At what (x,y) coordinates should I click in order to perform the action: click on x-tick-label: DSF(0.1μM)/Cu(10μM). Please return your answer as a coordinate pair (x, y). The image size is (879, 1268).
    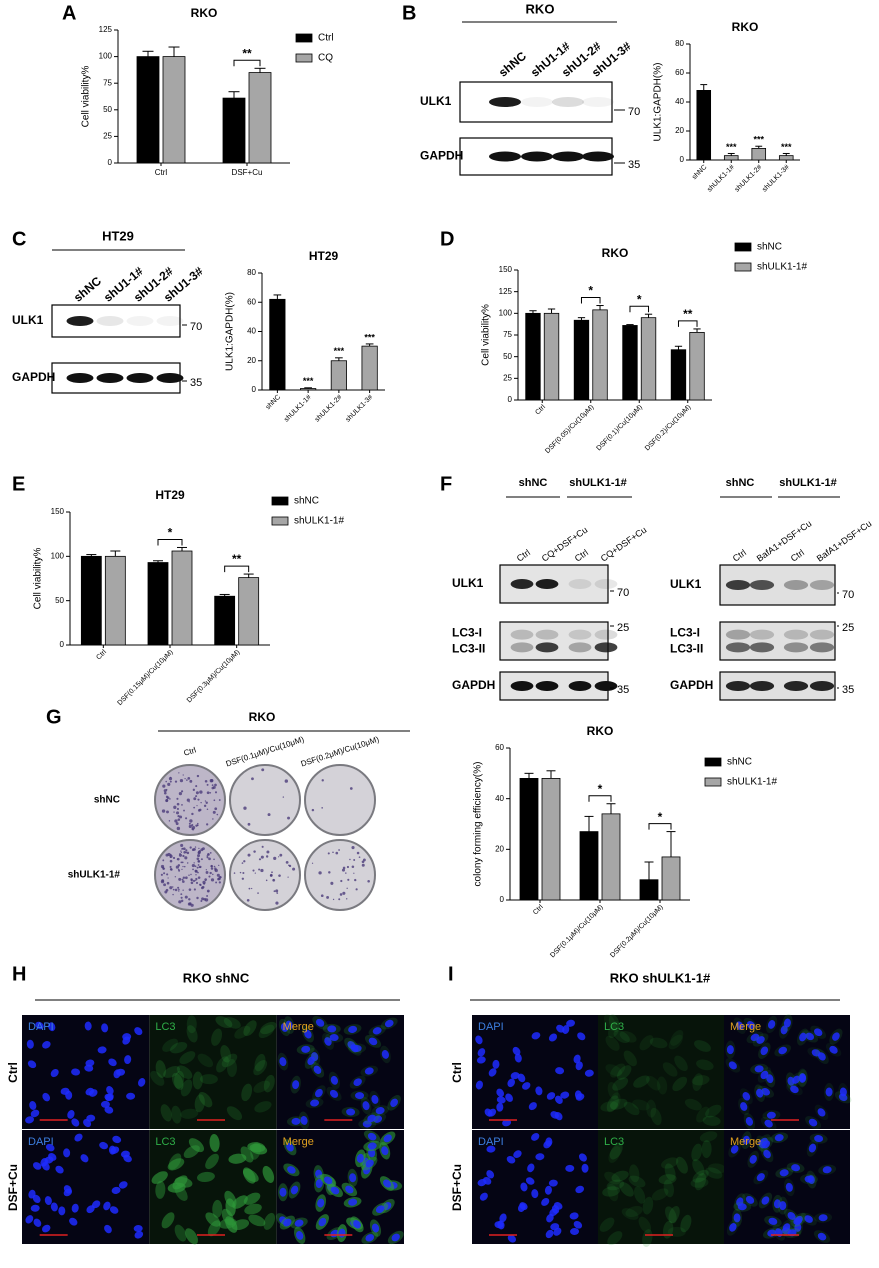
    Looking at the image, I should click on (576, 931).